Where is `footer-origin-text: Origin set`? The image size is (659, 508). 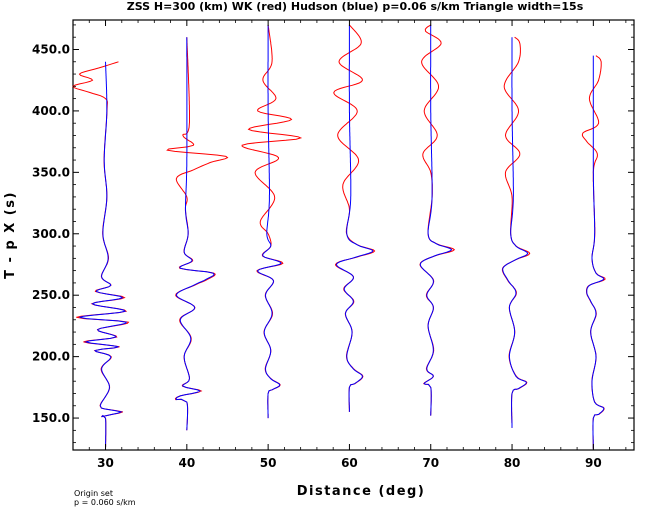
footer-origin-text: Origin set is located at coordinates (93, 493).